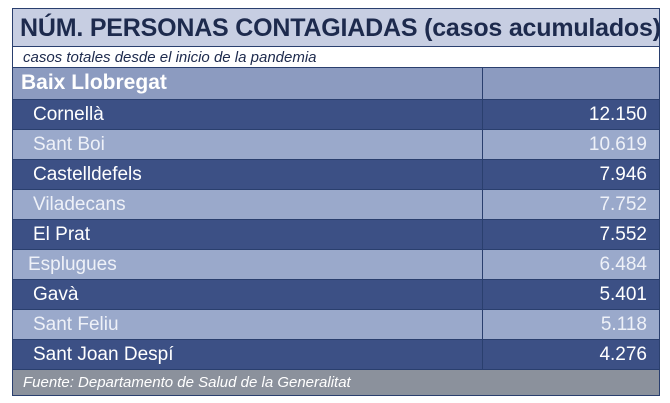  What do you see at coordinates (69, 144) in the screenshot?
I see `municipality-label: Sant Boi` at bounding box center [69, 144].